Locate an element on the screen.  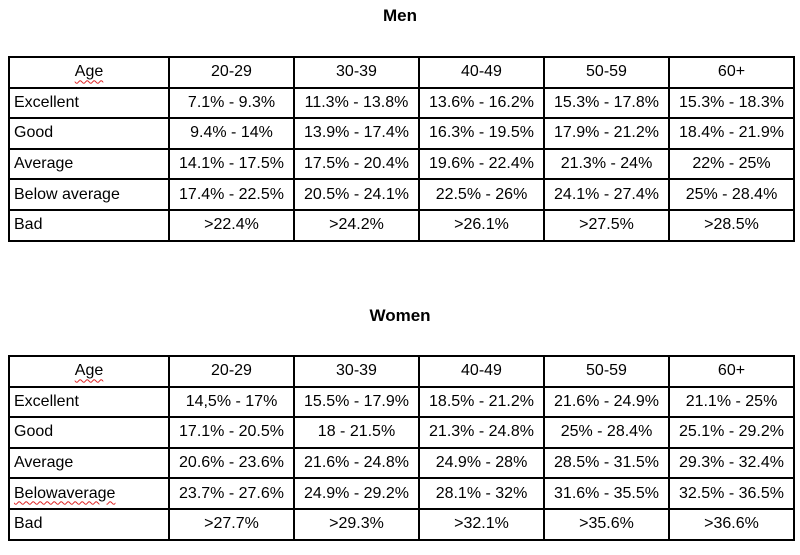
table-row: Bad >27.7% >29.3% >32.1% >35.6% >36.6% is located at coordinates (401, 524).